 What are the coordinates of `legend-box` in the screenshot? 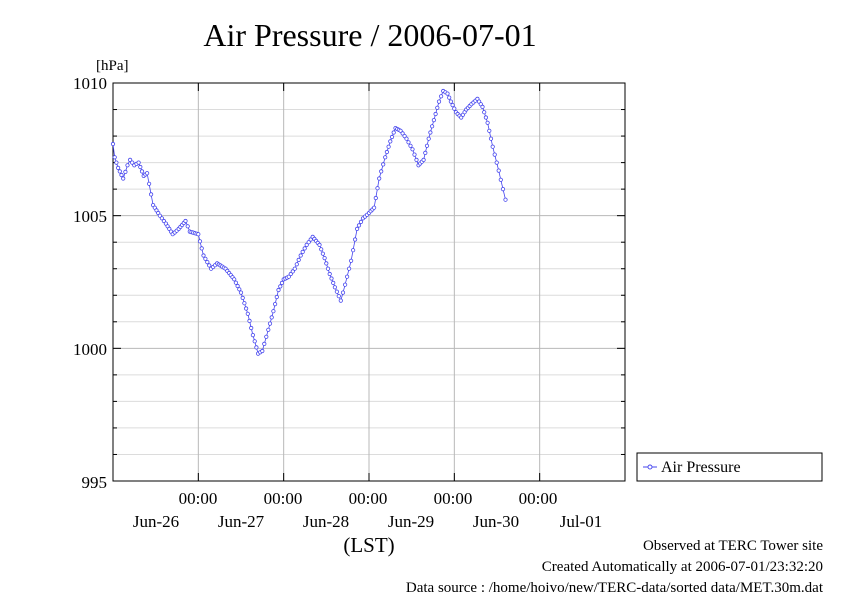 It's located at (729, 467).